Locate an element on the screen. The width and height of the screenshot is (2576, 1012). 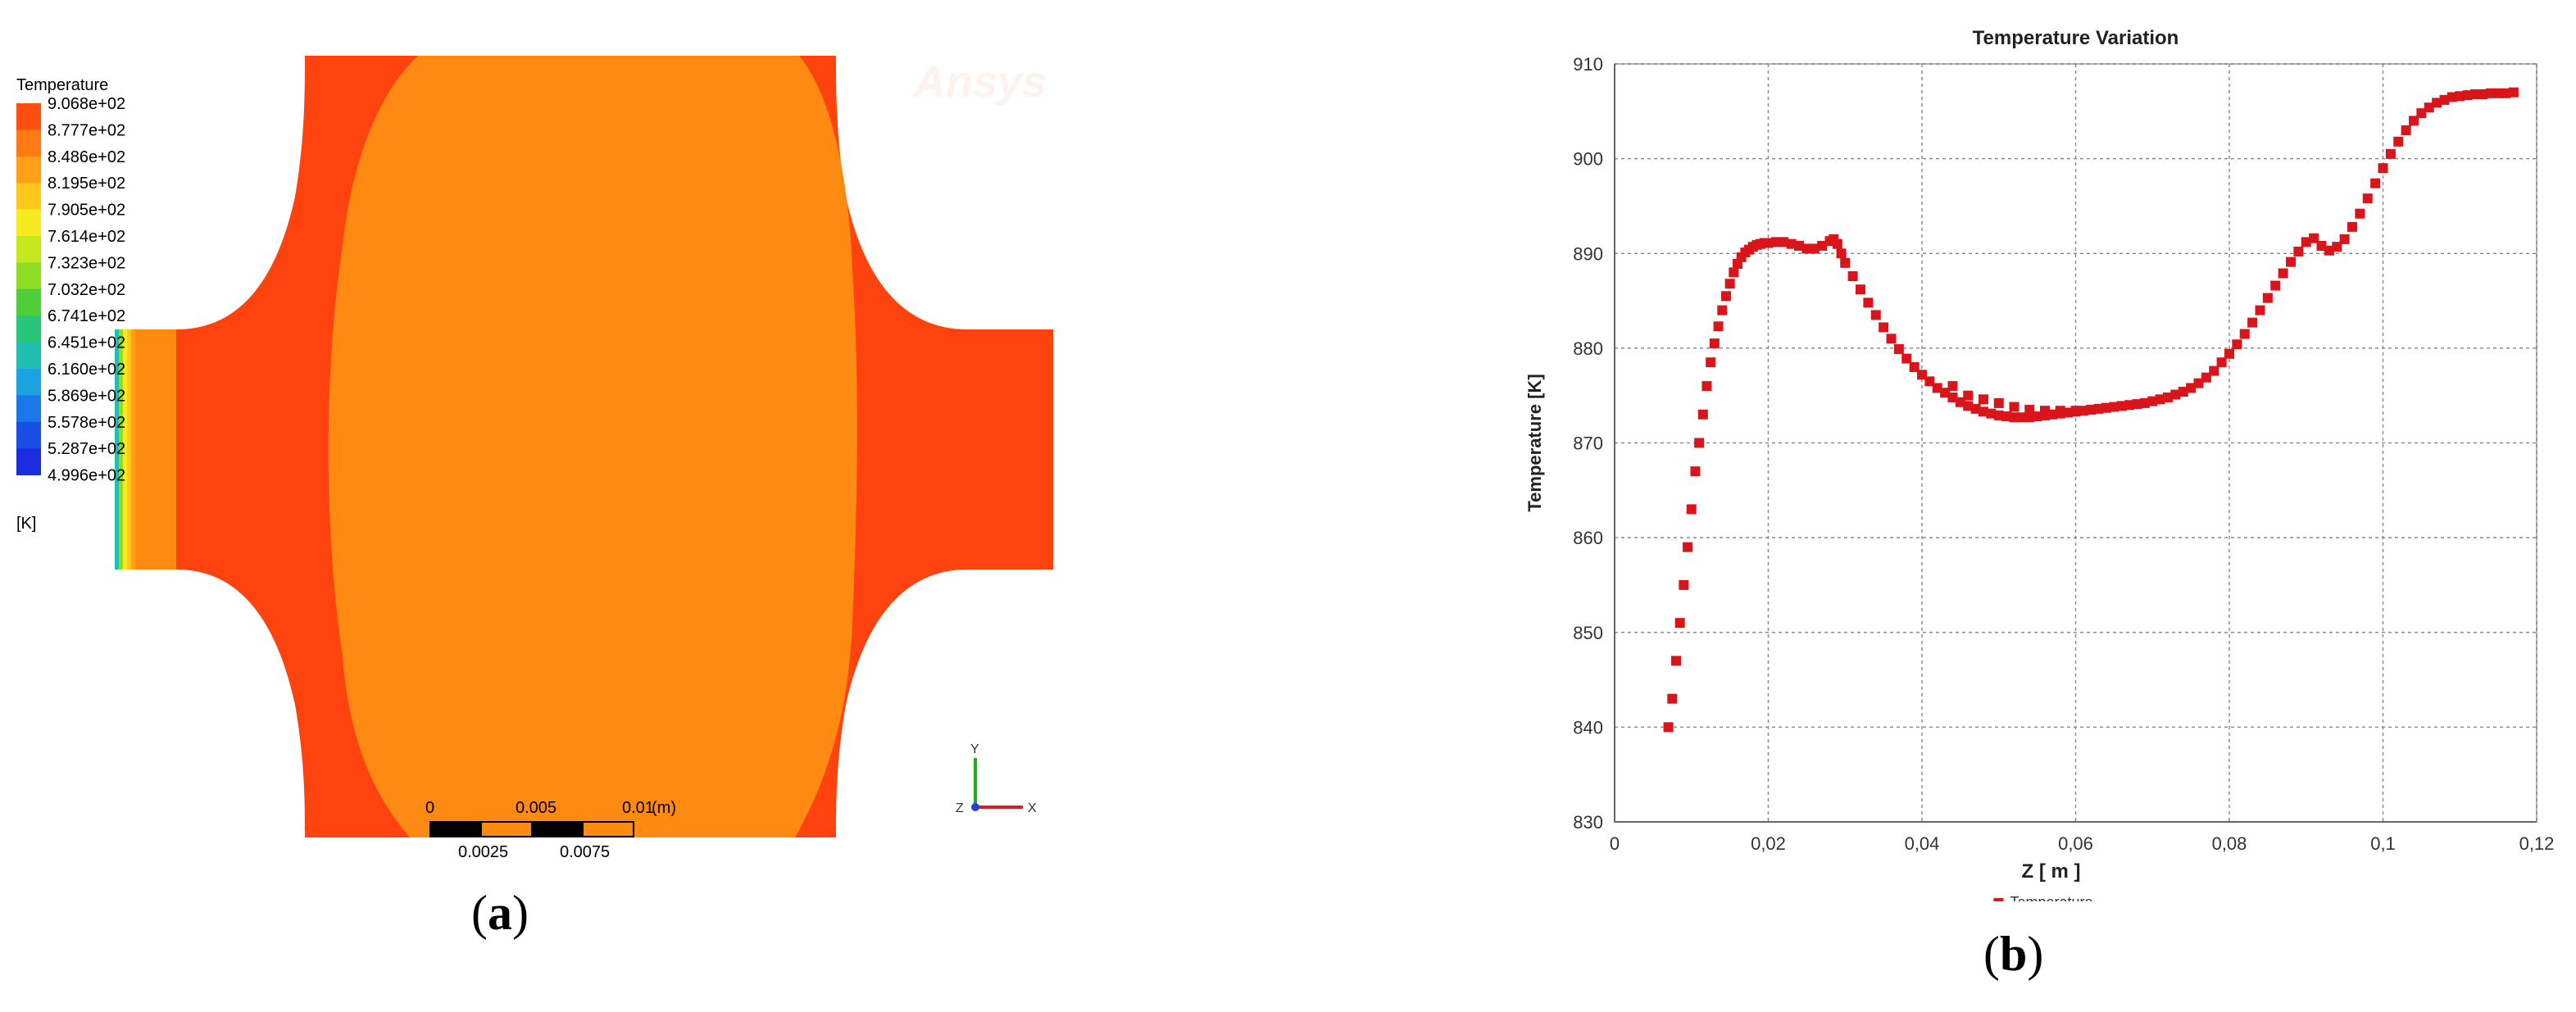
legend-level: 4.996e+02 is located at coordinates (86, 476).